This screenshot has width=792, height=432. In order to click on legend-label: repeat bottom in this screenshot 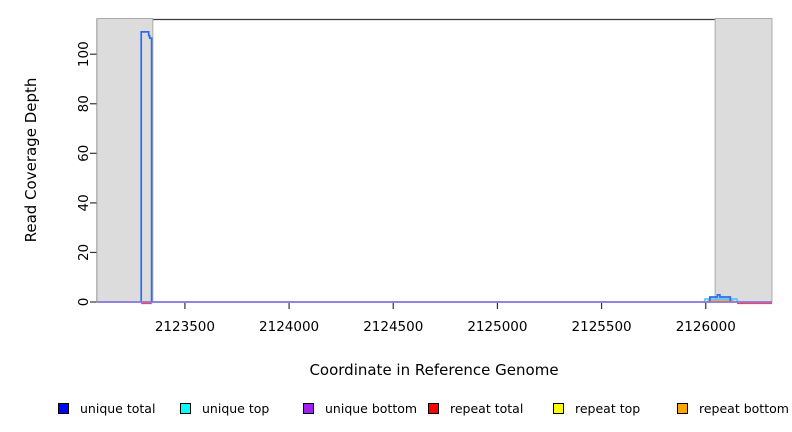, I will do `click(744, 408)`.